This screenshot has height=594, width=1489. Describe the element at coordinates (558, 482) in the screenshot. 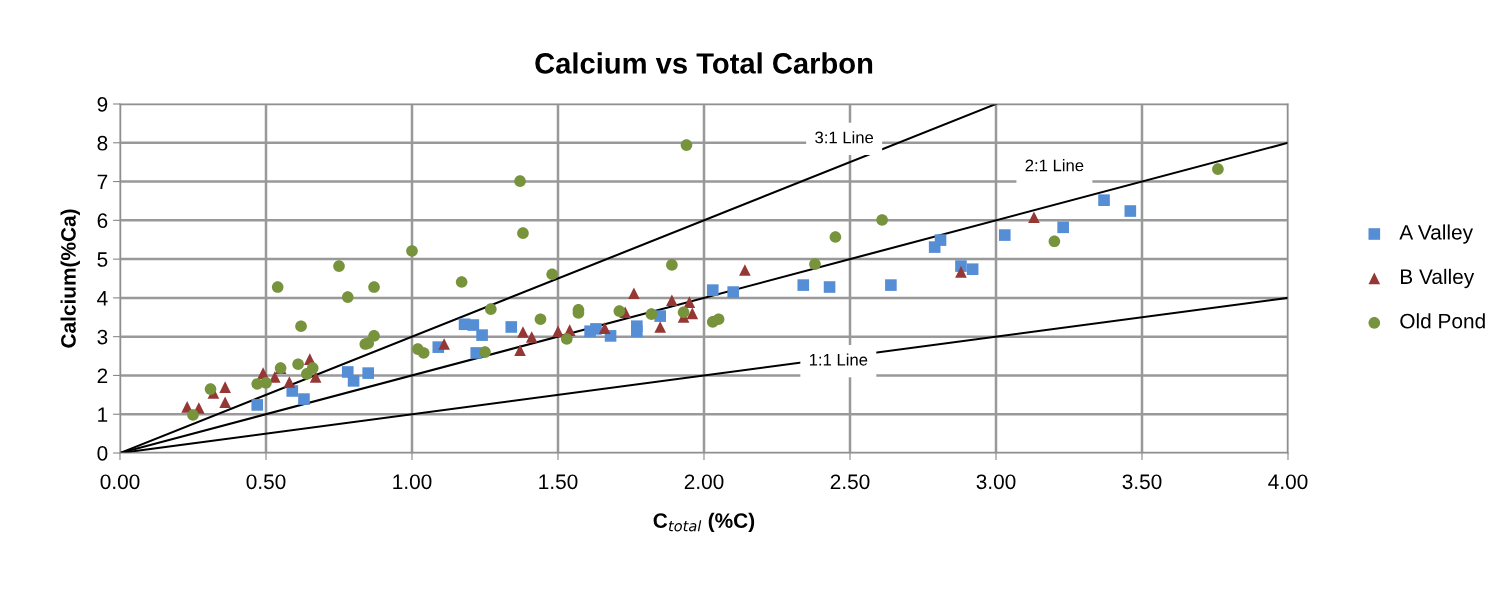

I see `x-tick-label: 1.50` at that location.